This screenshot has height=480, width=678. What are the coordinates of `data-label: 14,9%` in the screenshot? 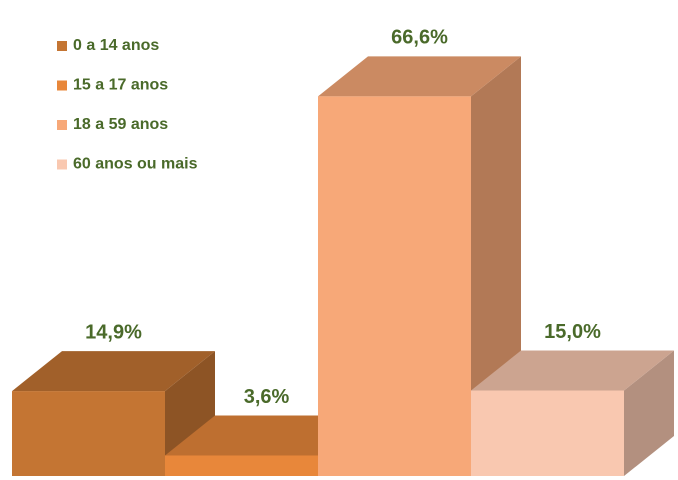 It's located at (113, 332).